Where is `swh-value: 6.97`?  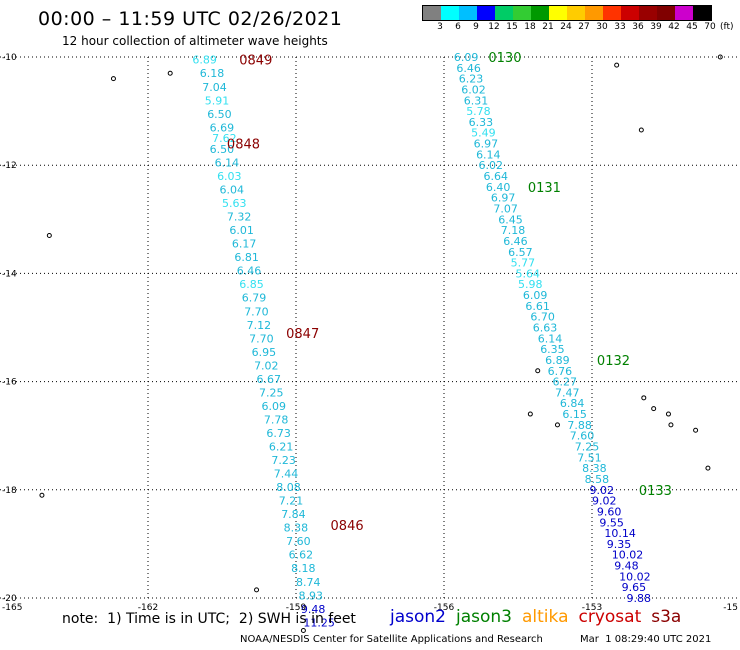
swh-value: 6.97 is located at coordinates (503, 198).